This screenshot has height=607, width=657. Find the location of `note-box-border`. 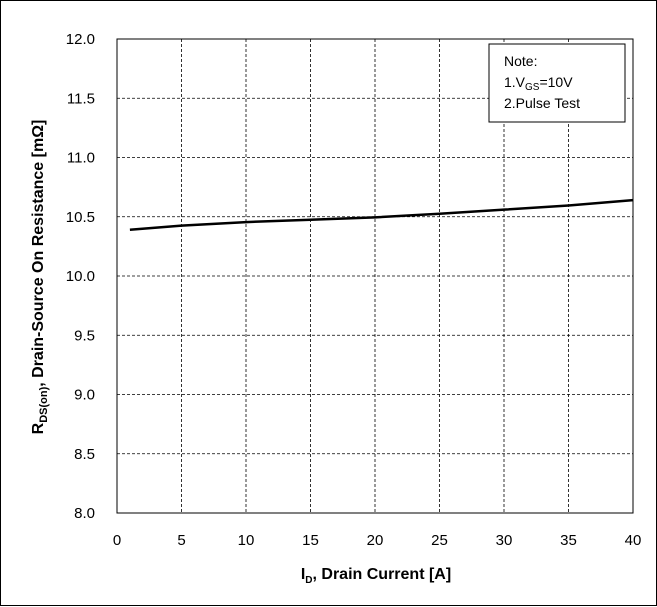

note-box-border is located at coordinates (557, 83).